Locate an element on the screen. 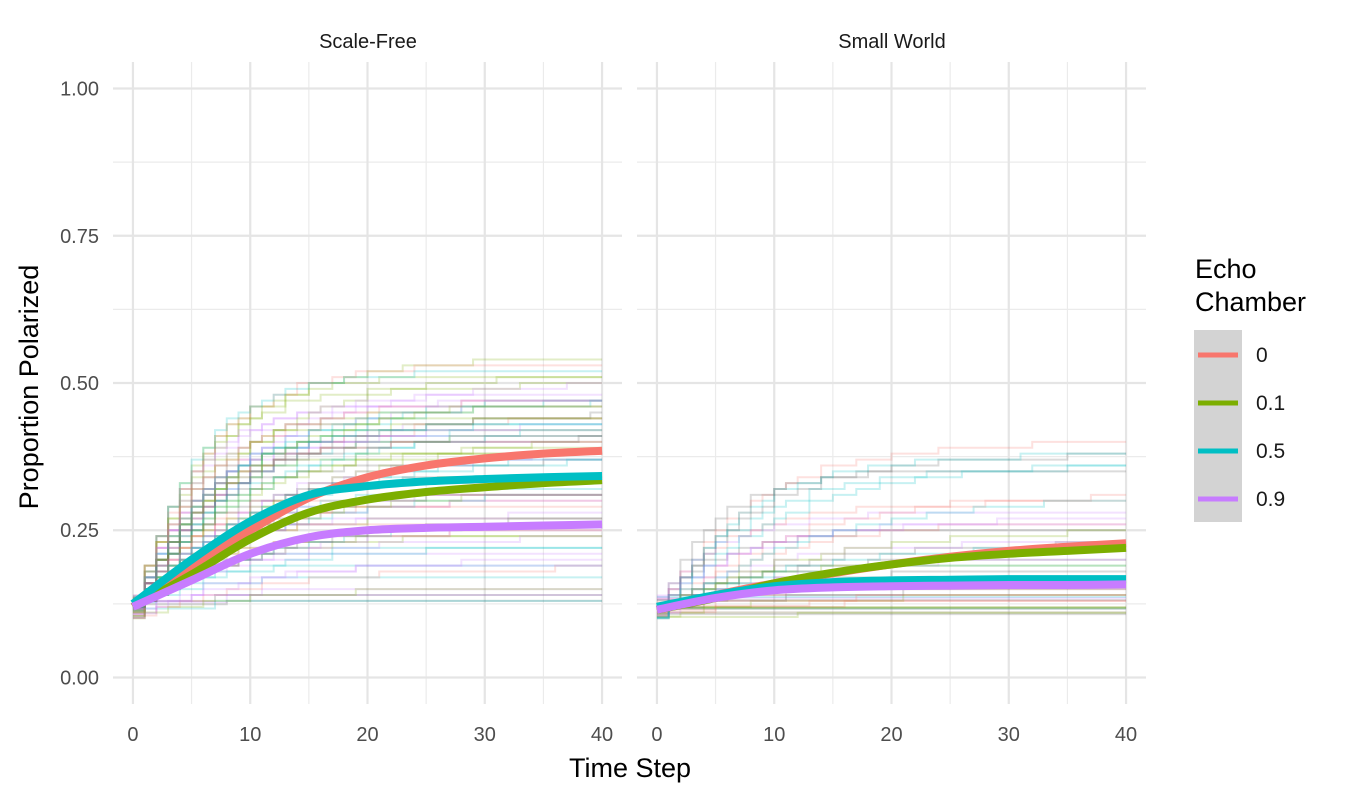 Image resolution: width=1350 pixels, height=800 pixels. legend-key-background is located at coordinates (1218, 426).